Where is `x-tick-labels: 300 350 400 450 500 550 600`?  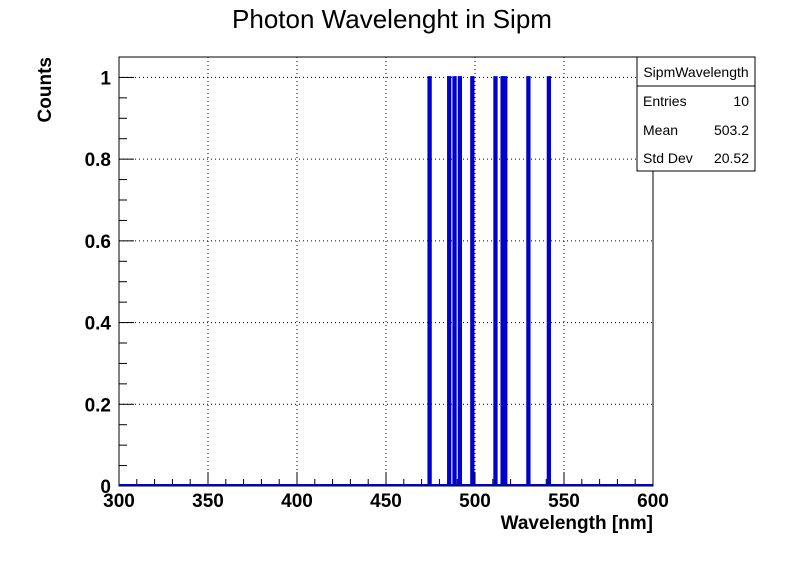
x-tick-labels: 300 350 400 450 500 550 600 is located at coordinates (386, 501).